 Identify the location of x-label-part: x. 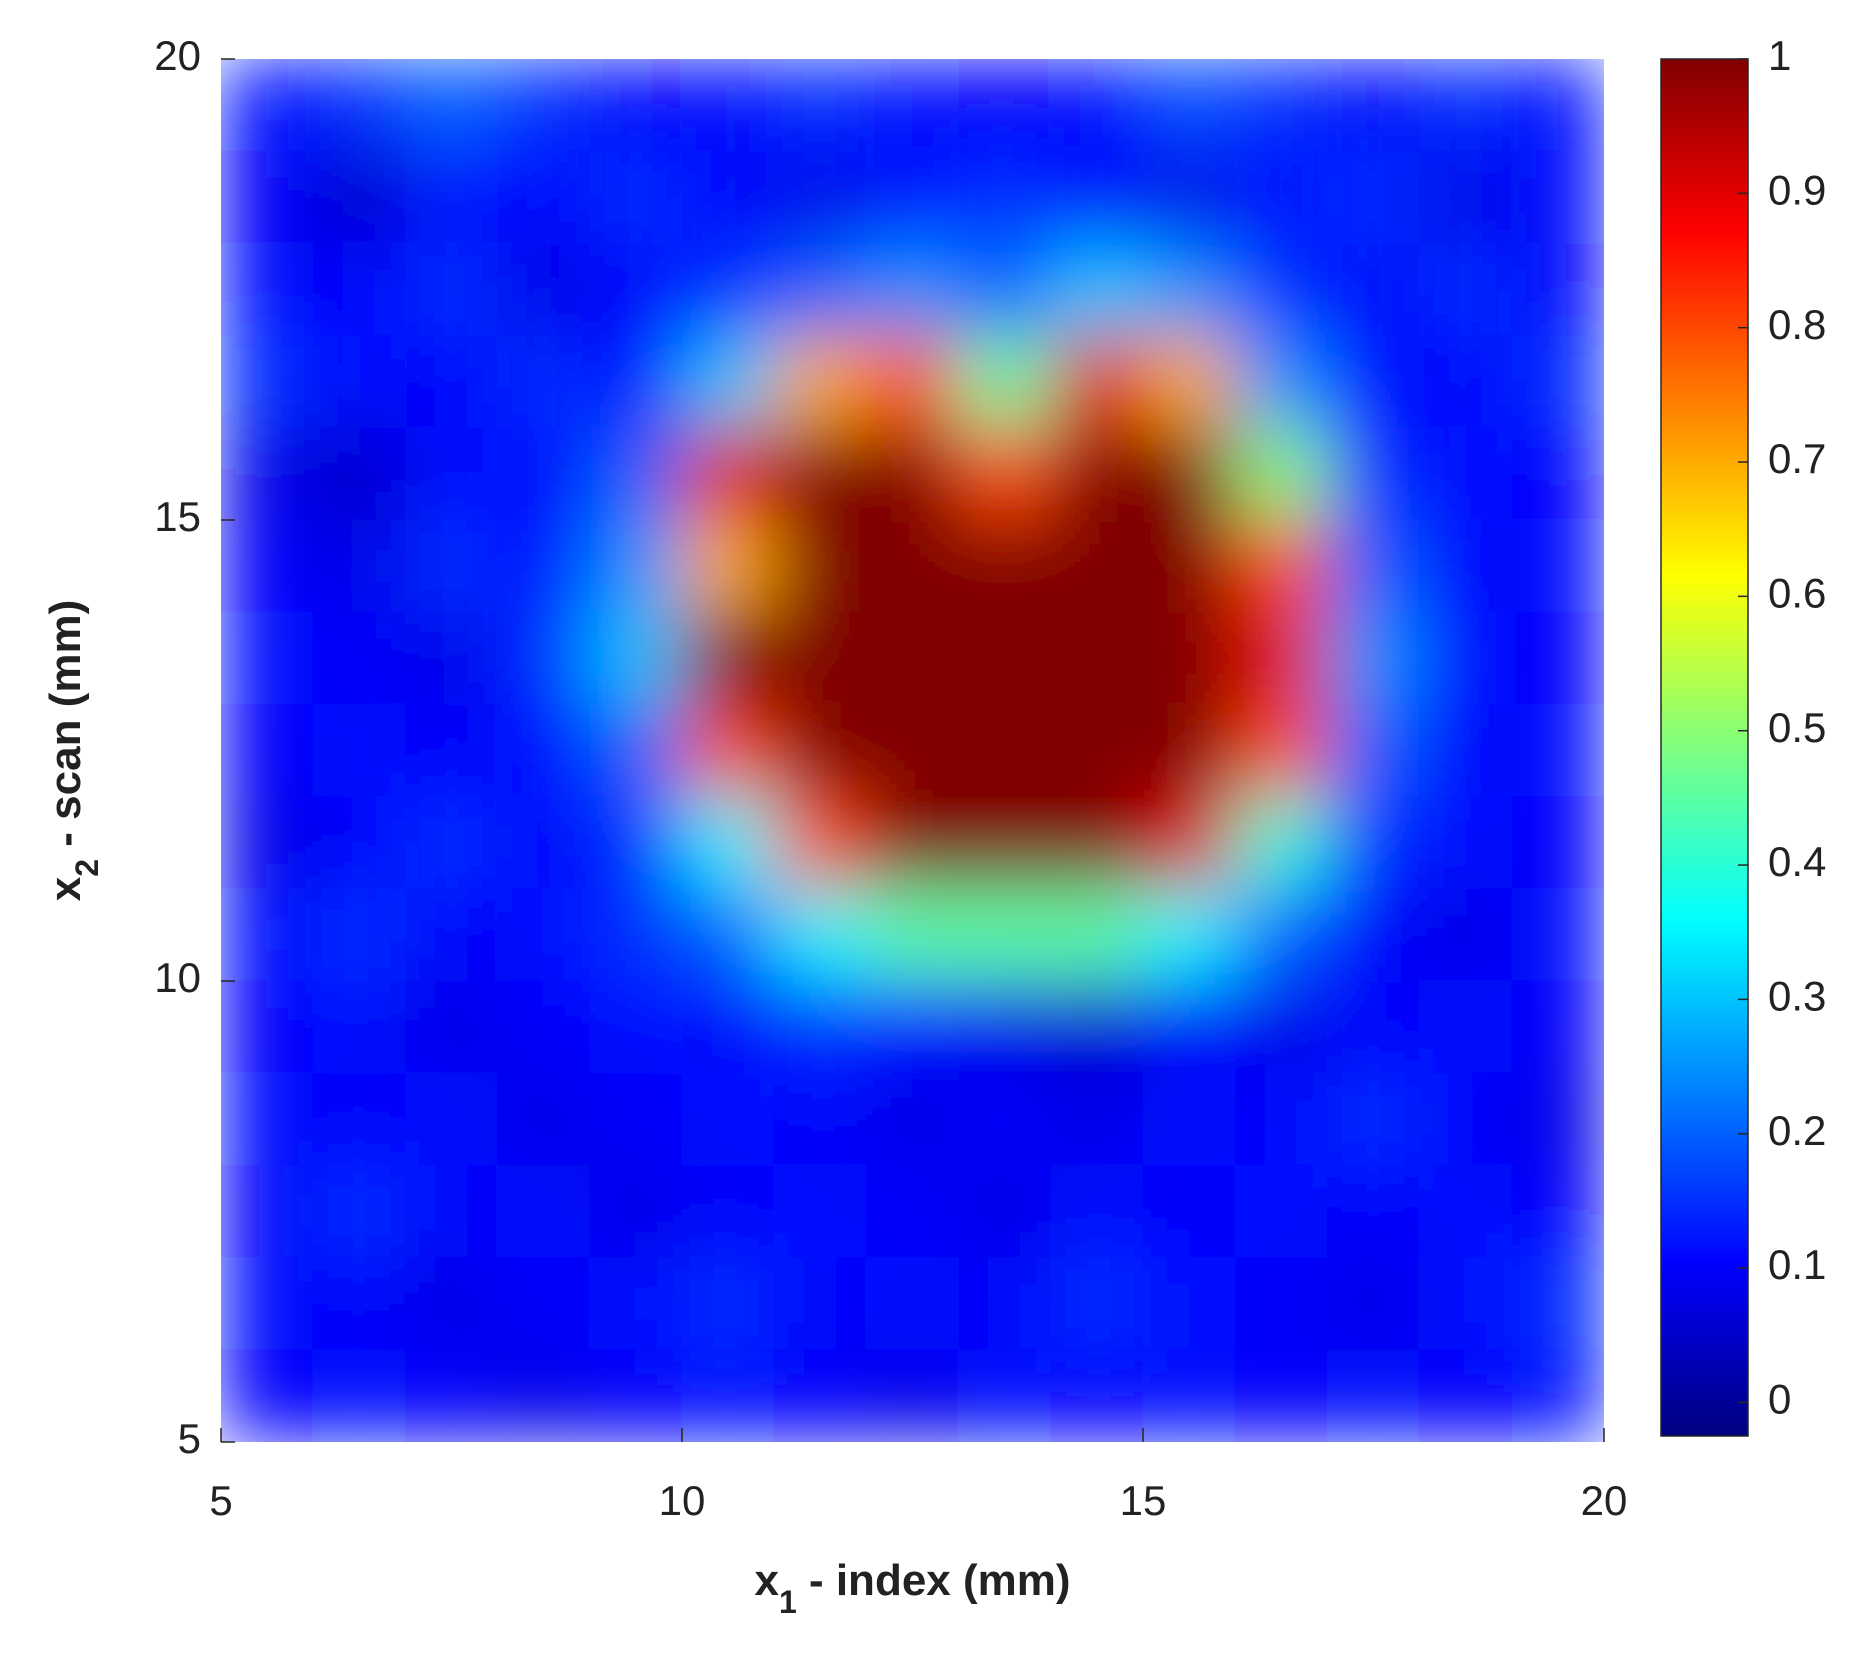
(766, 1580).